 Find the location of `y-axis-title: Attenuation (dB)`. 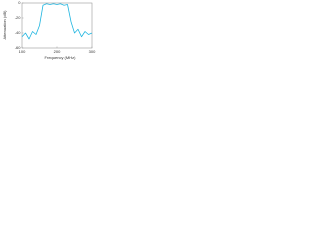

y-axis-title: Attenuation (dB) is located at coordinates (4, 25).